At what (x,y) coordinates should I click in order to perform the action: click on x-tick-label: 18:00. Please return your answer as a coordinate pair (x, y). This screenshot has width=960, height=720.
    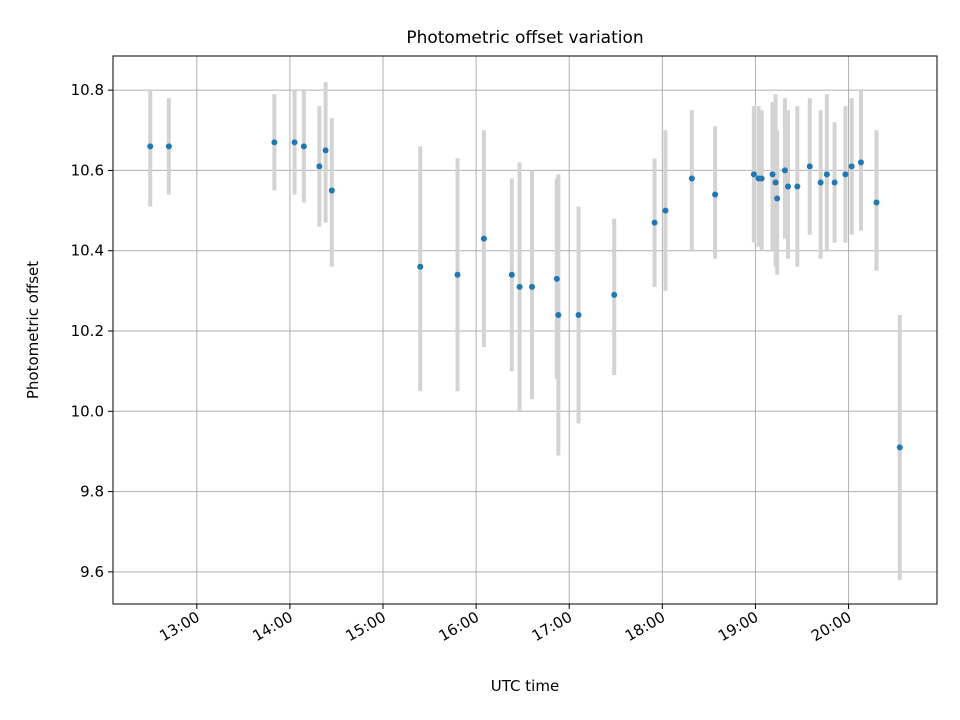
    Looking at the image, I should click on (645, 626).